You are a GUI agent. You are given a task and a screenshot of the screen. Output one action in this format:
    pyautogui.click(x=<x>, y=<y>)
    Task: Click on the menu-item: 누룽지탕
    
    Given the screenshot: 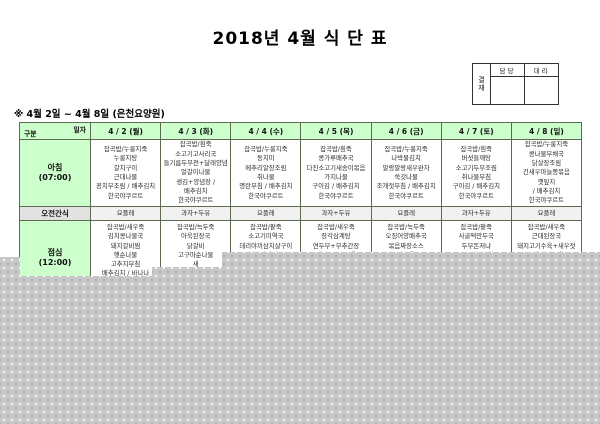 What is the action you would take?
    pyautogui.click(x=125, y=158)
    